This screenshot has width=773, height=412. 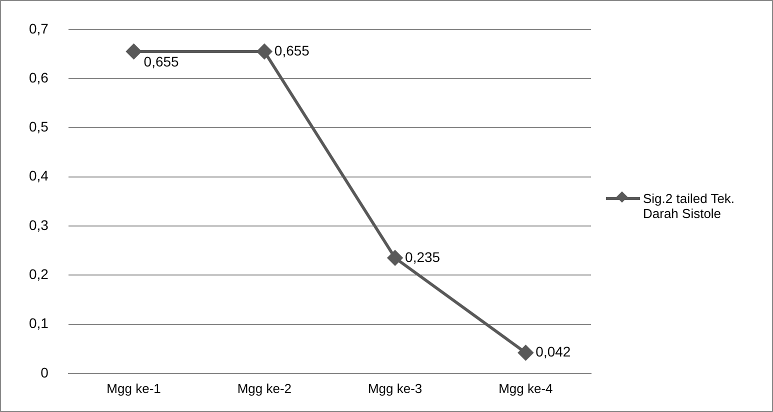 What do you see at coordinates (689, 206) in the screenshot?
I see `legend-label: Sig.2 tailed Tek. Darah Sistole` at bounding box center [689, 206].